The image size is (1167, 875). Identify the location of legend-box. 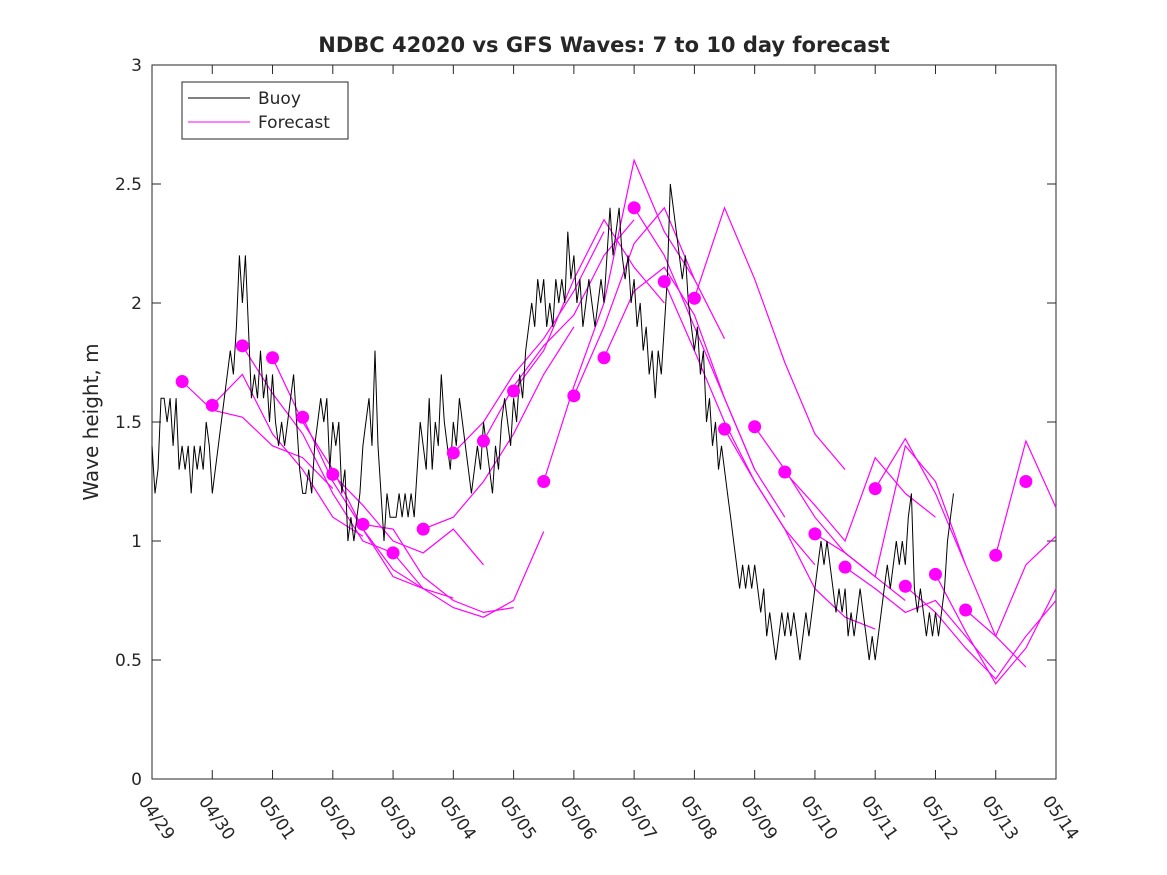
(265, 110).